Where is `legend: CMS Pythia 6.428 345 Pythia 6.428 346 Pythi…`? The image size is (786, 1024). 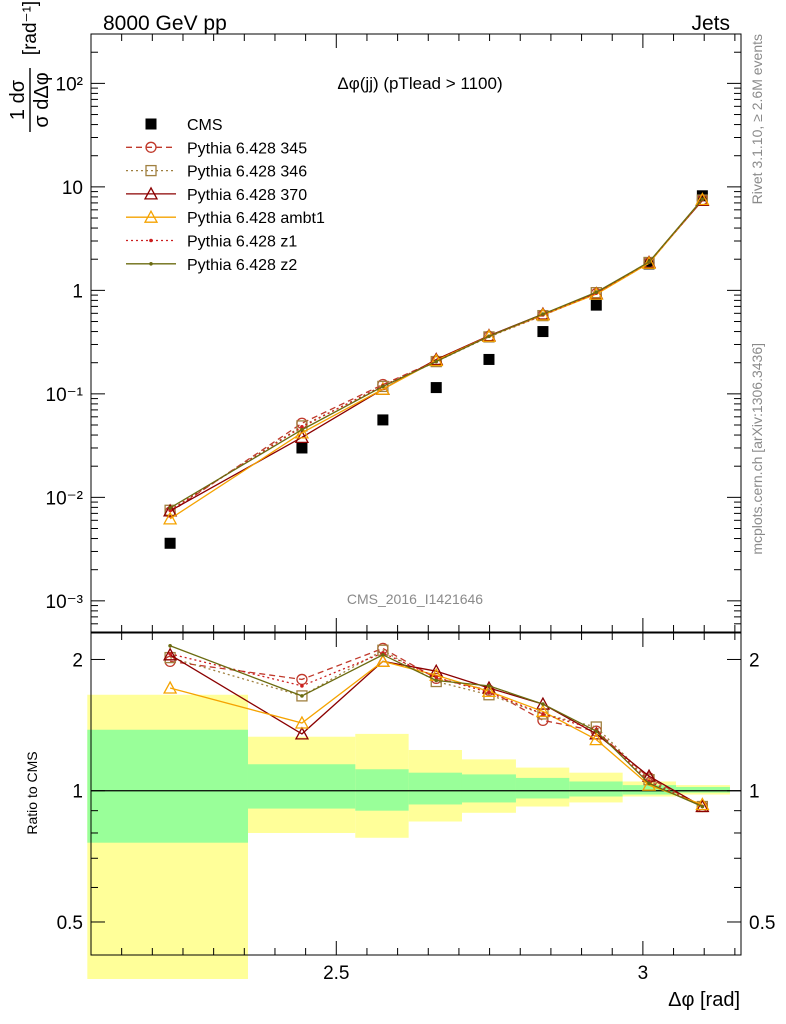 legend: CMS Pythia 6.428 345 Pythia 6.428 346 Pythi… is located at coordinates (225, 195).